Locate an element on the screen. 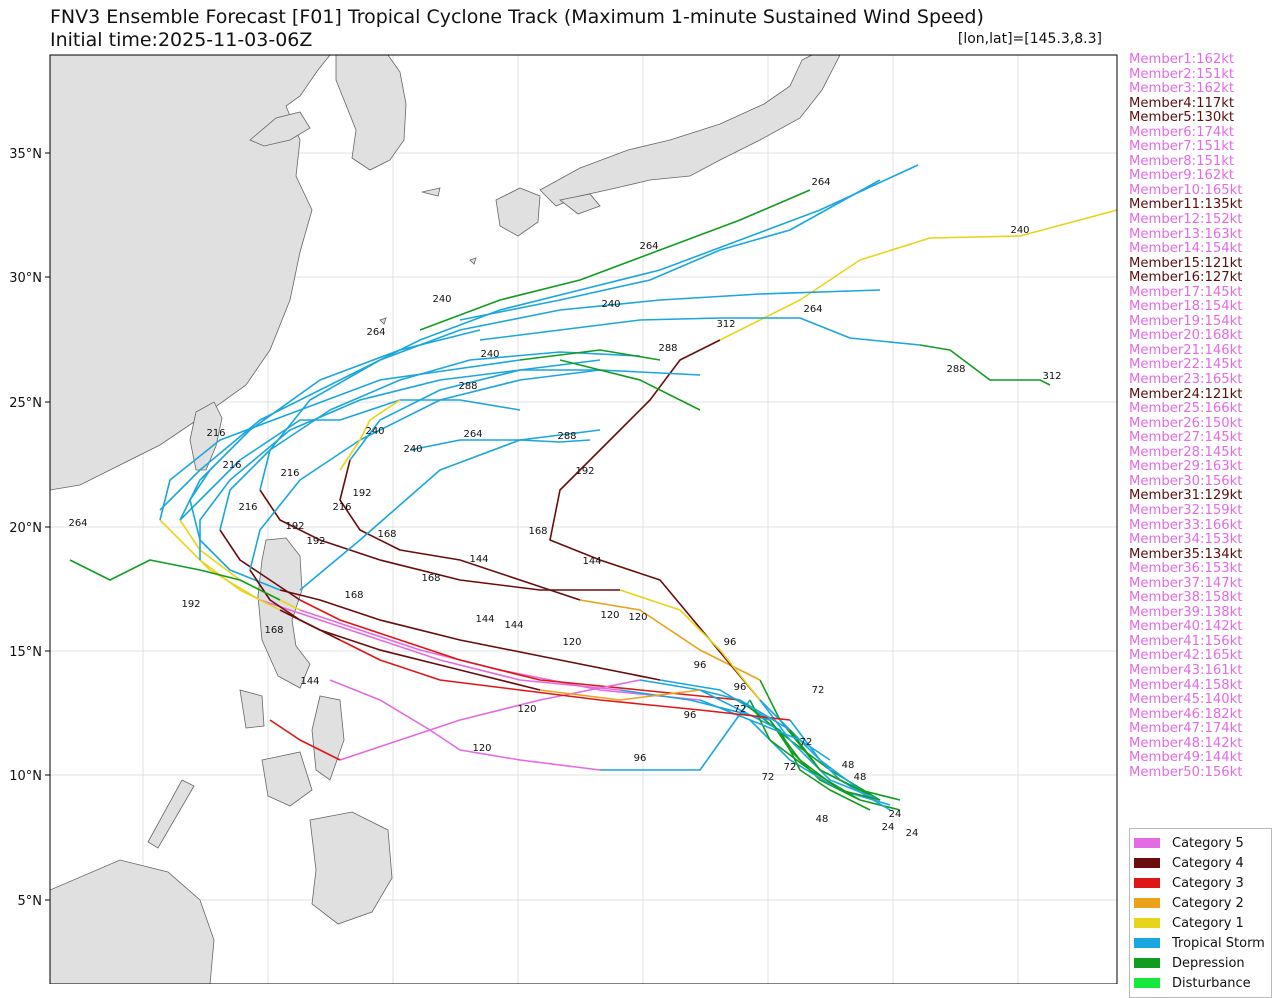 This screenshot has width=1280, height=998. member-label: Member36:153kt is located at coordinates (1186, 569).